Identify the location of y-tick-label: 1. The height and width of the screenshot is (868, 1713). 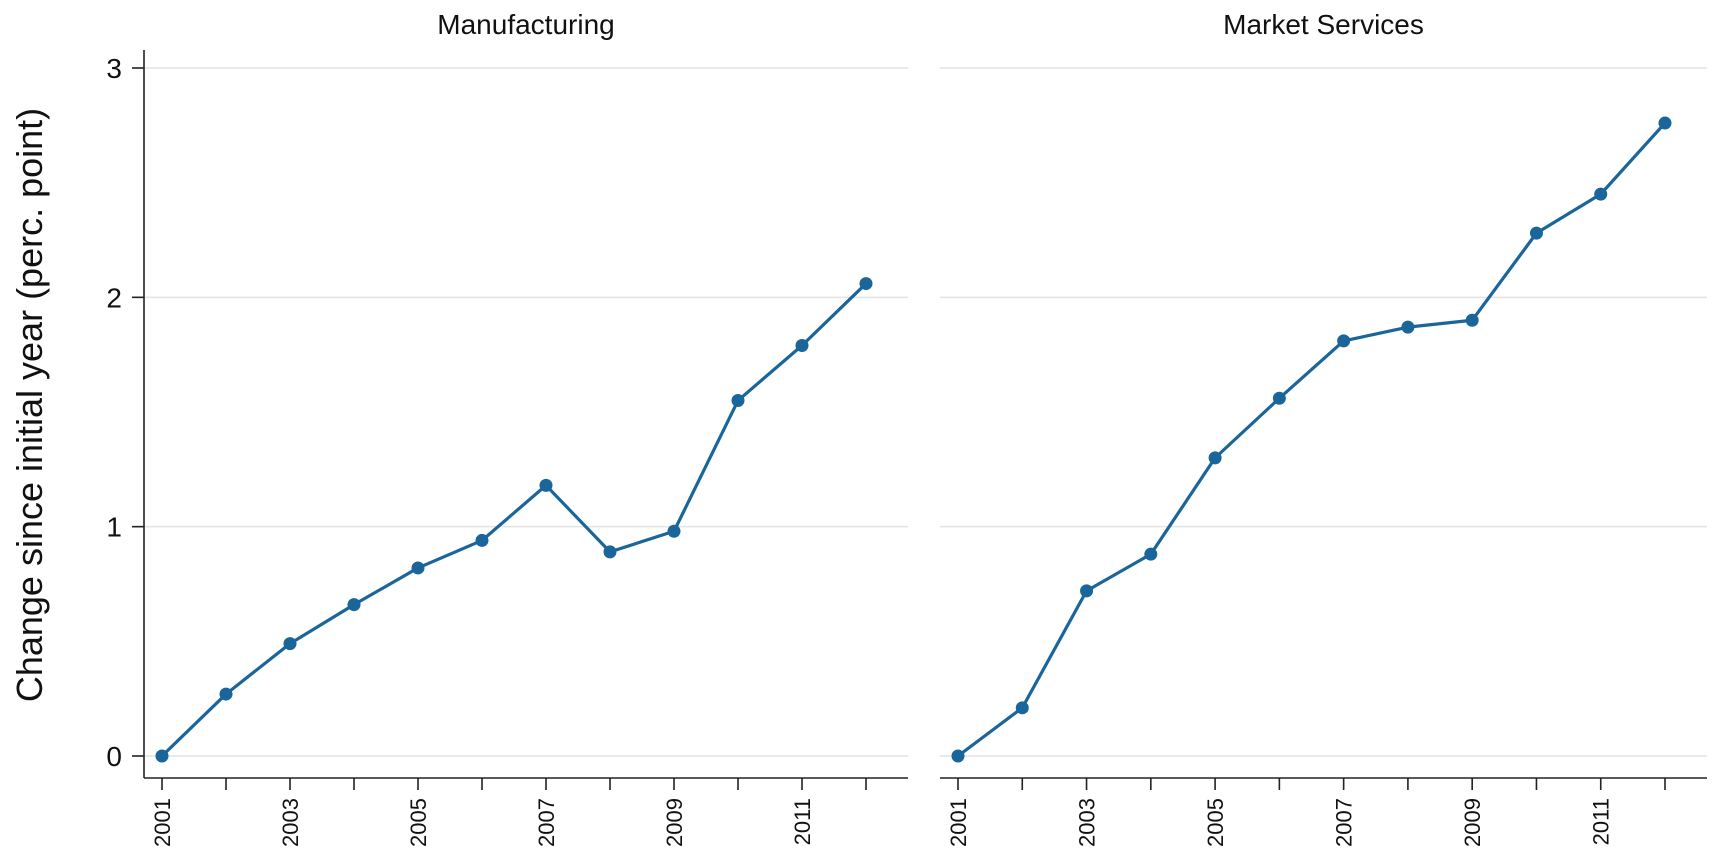
(114, 527).